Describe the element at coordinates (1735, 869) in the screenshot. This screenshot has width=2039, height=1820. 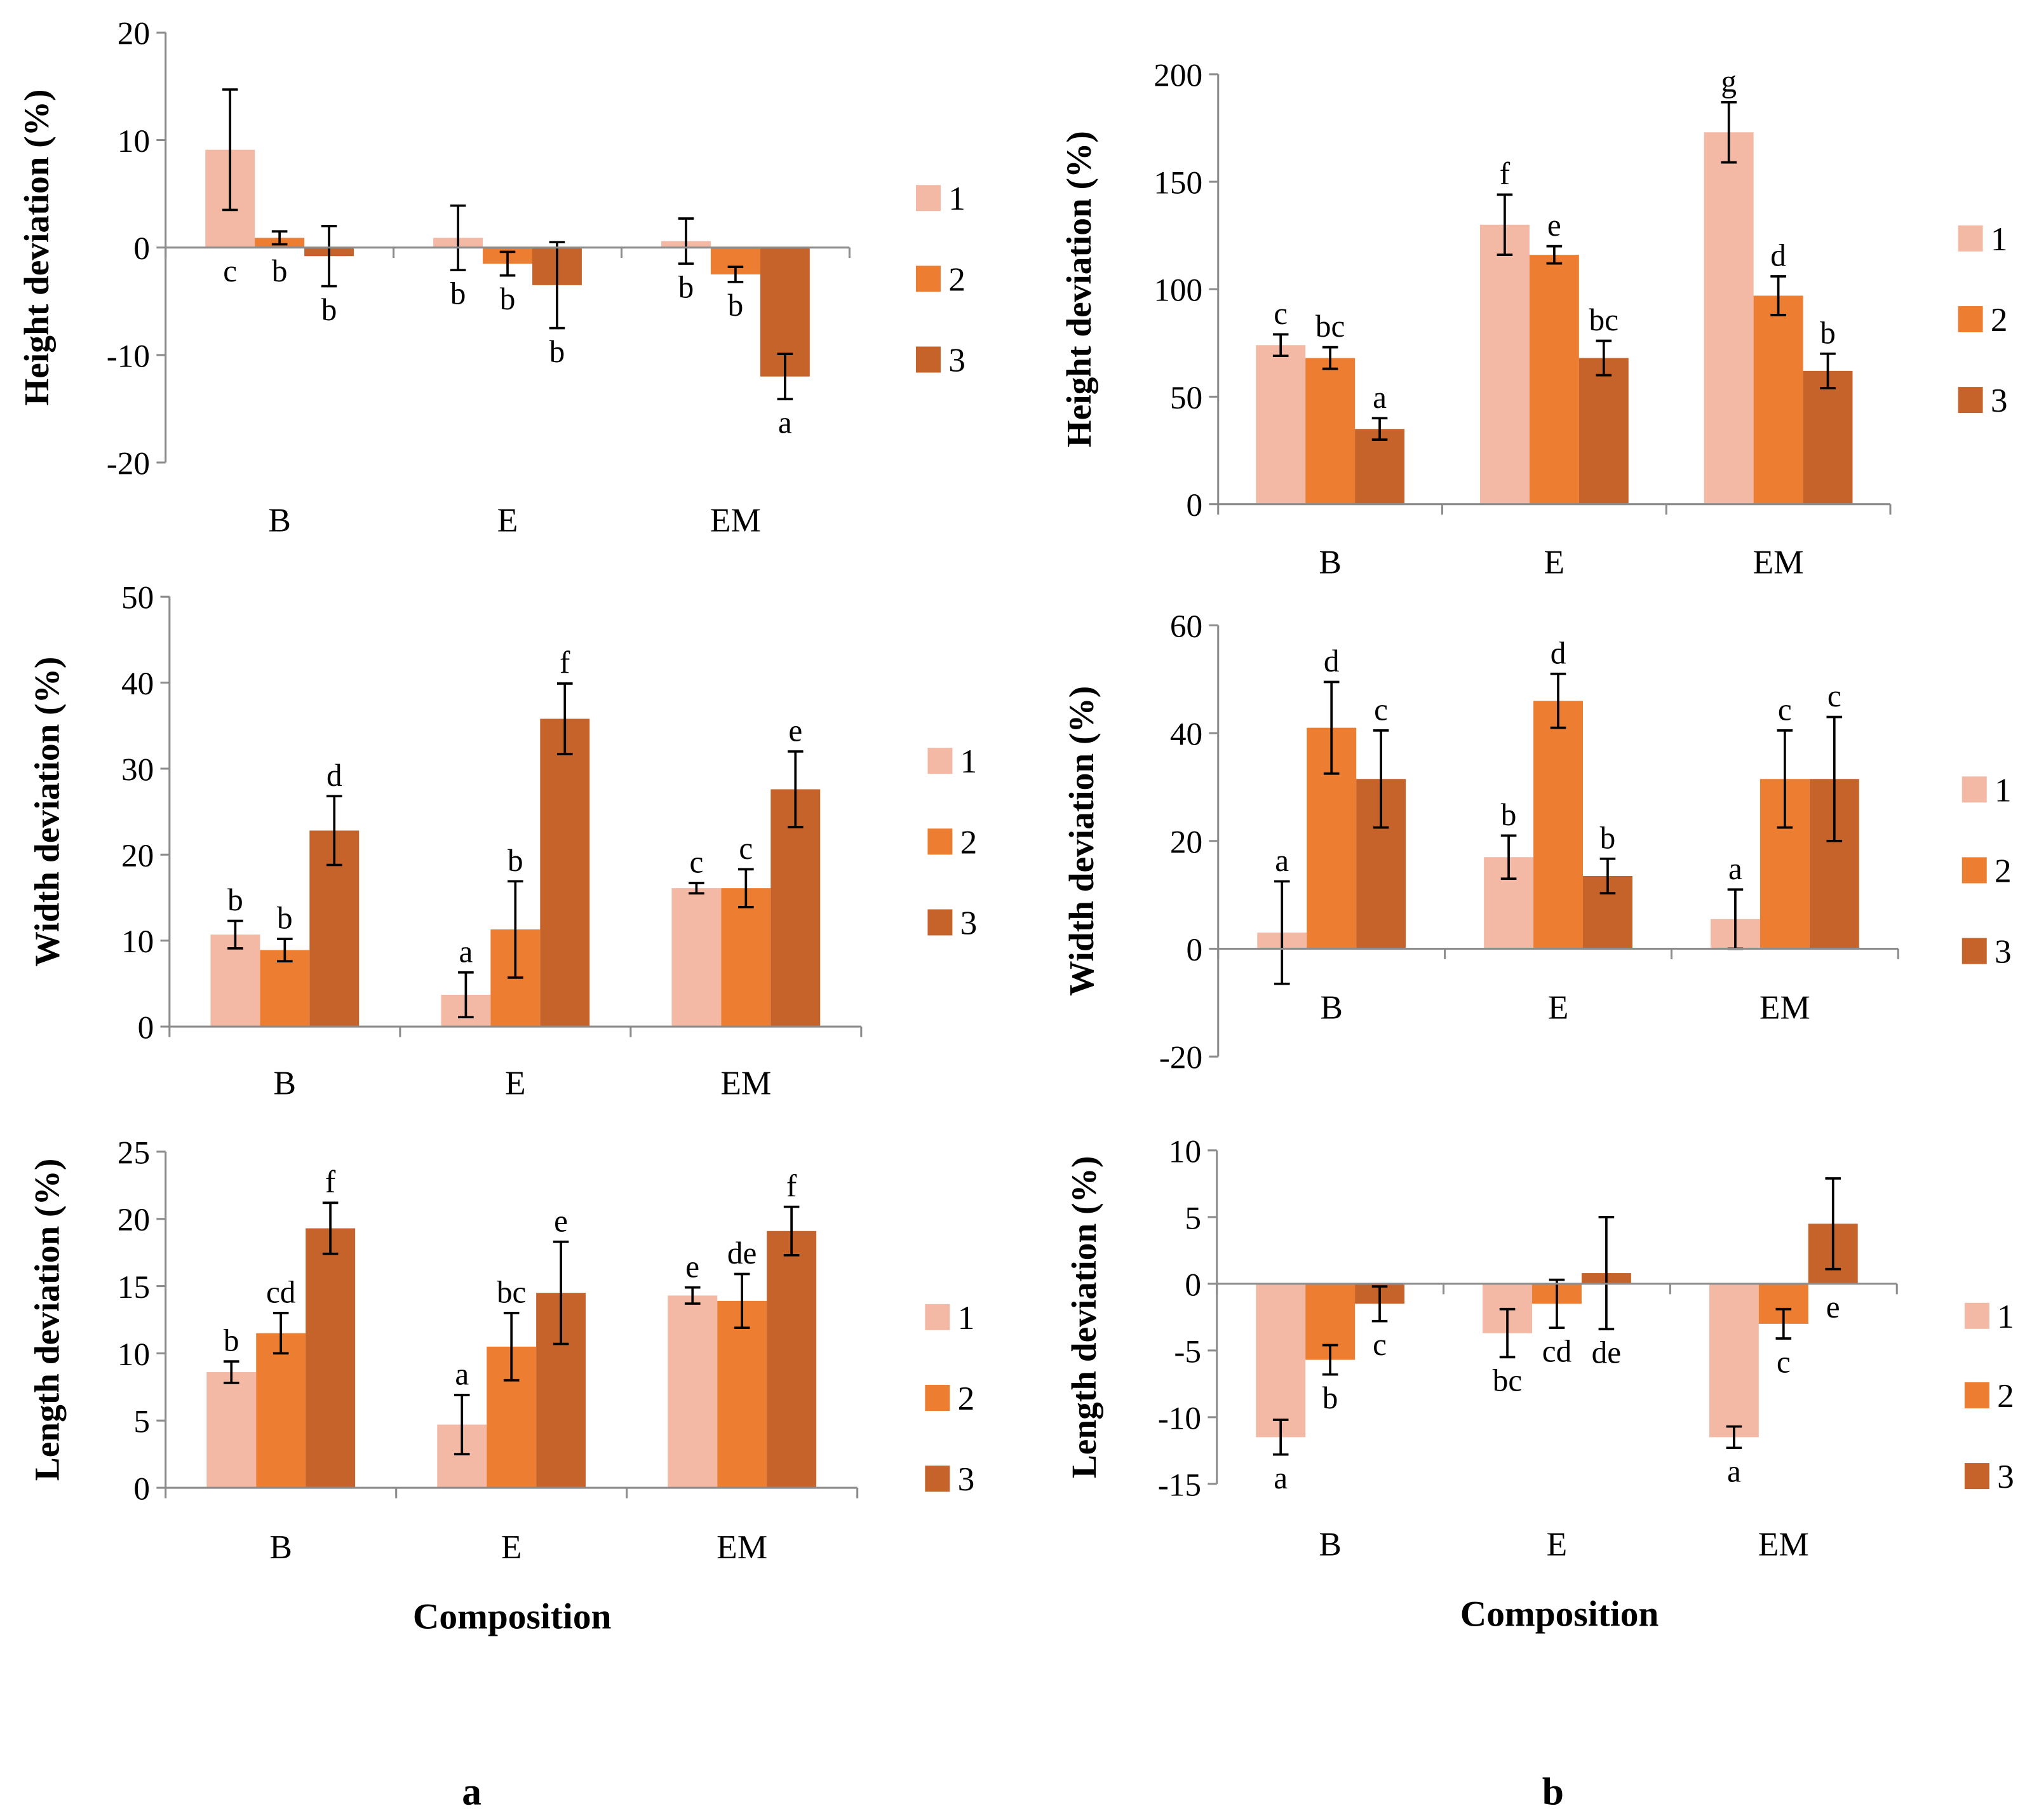
I see `significance-letter: a` at that location.